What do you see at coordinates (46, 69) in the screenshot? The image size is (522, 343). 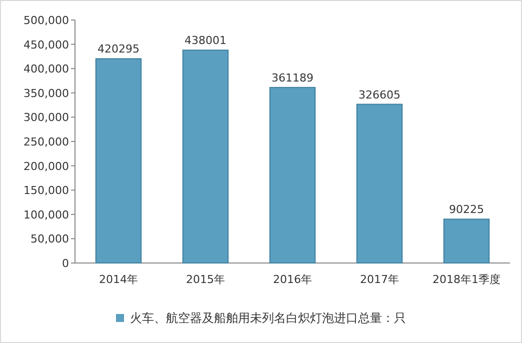 I see `y-tick-label: 400,000` at bounding box center [46, 69].